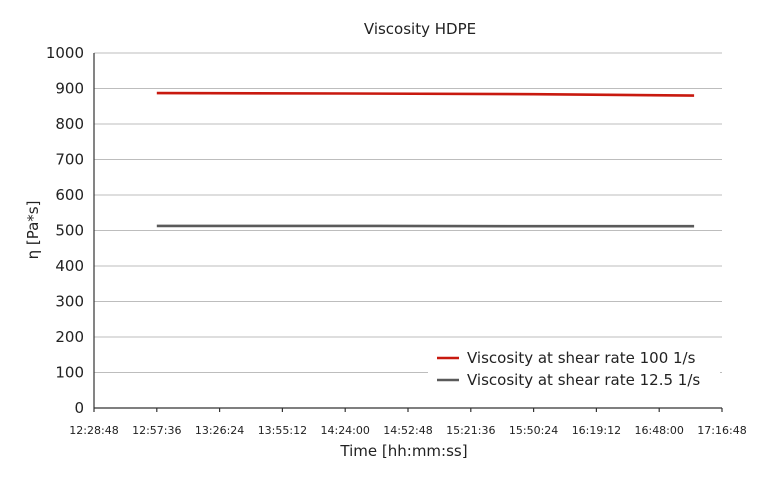 The width and height of the screenshot is (768, 477). Describe the element at coordinates (596, 430) in the screenshot. I see `x-tick-label: 16:19:12` at that location.